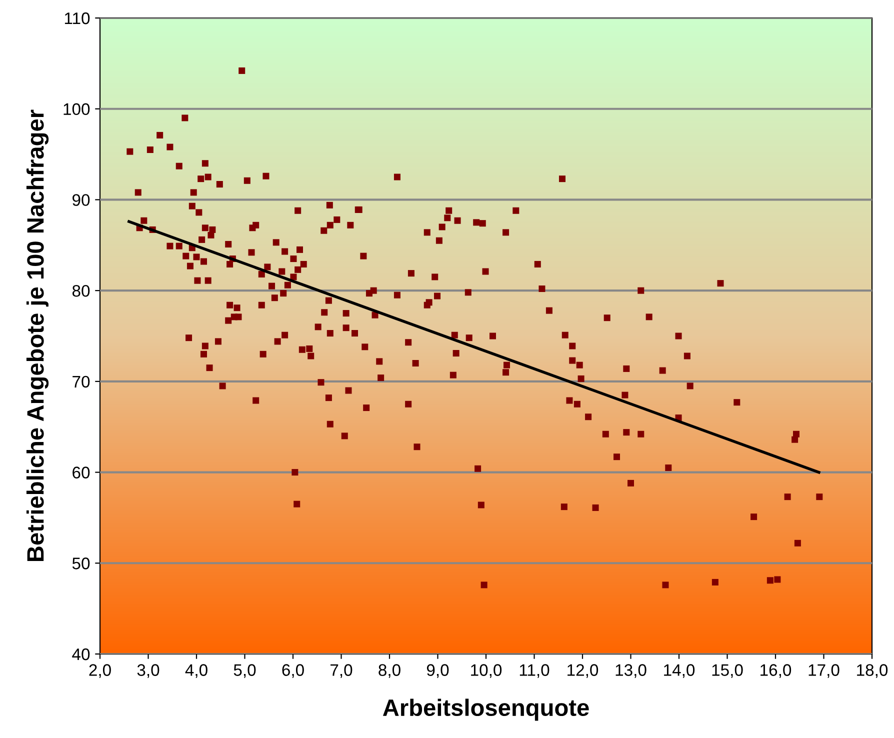 This screenshot has height=738, width=894. I want to click on y-tick-label: 60, so click(81, 472).